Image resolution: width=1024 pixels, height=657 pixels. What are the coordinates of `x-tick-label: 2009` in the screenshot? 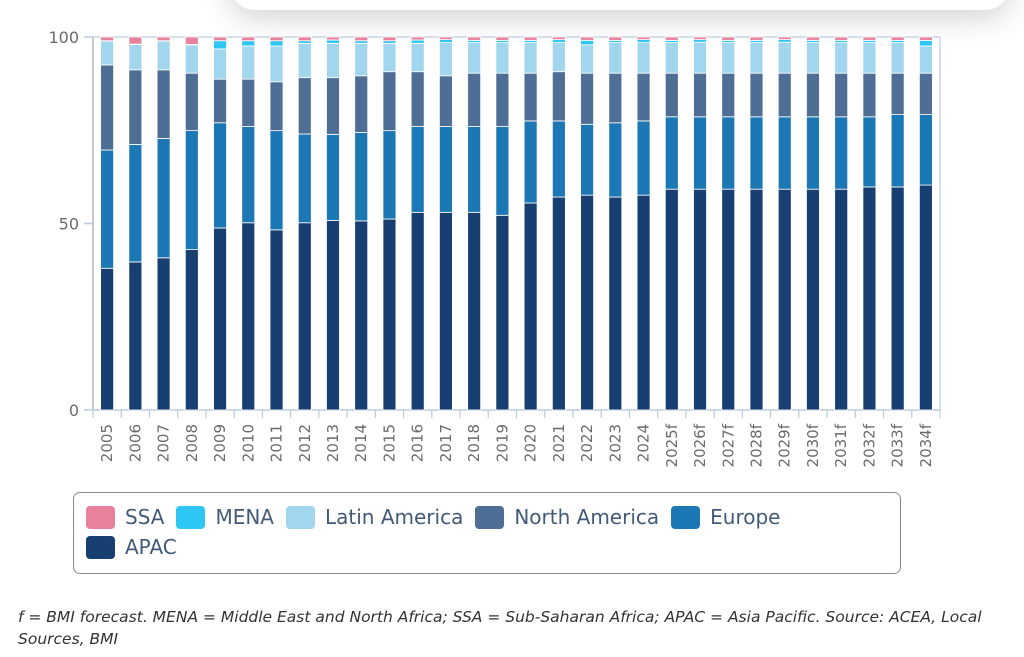 It's located at (220, 443).